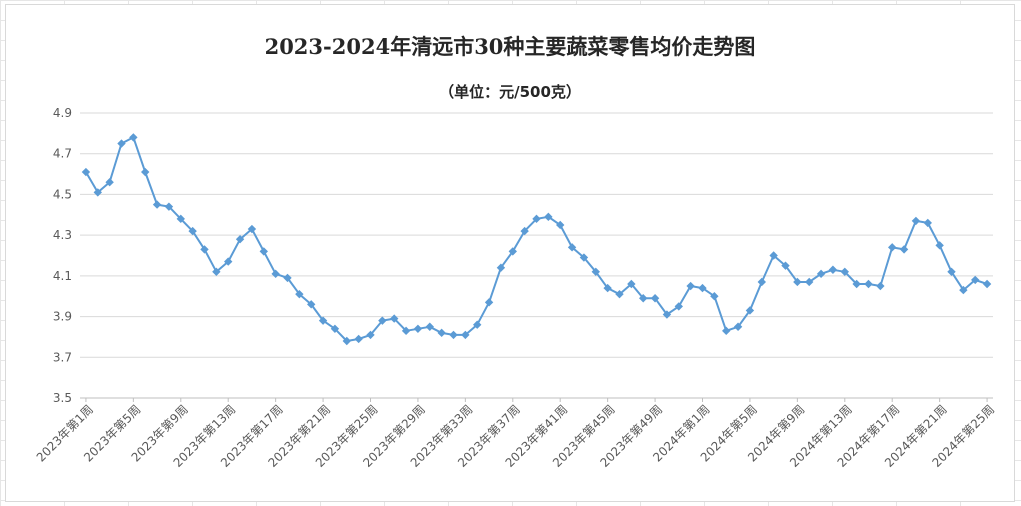 This screenshot has width=1021, height=506. Describe the element at coordinates (62, 276) in the screenshot. I see `y-tick-label: 4.1` at that location.